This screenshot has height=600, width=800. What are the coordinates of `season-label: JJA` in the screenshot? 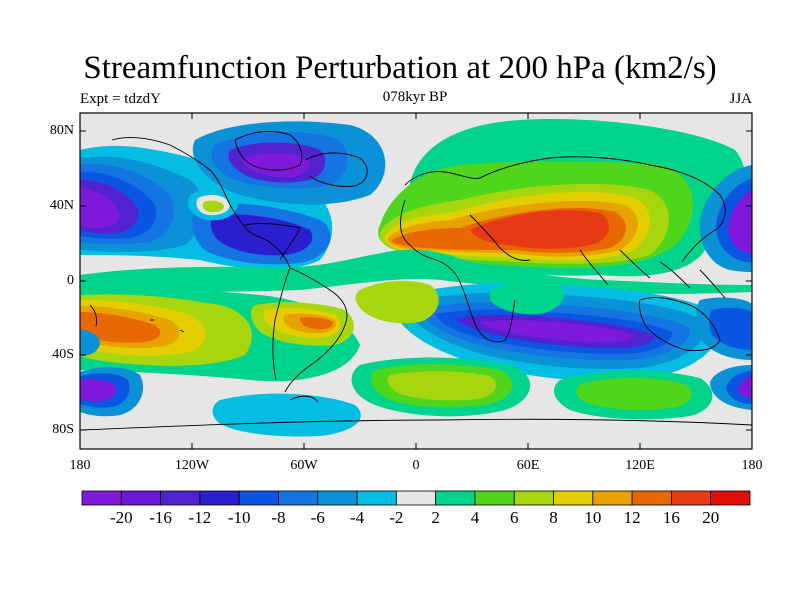 It's located at (740, 99).